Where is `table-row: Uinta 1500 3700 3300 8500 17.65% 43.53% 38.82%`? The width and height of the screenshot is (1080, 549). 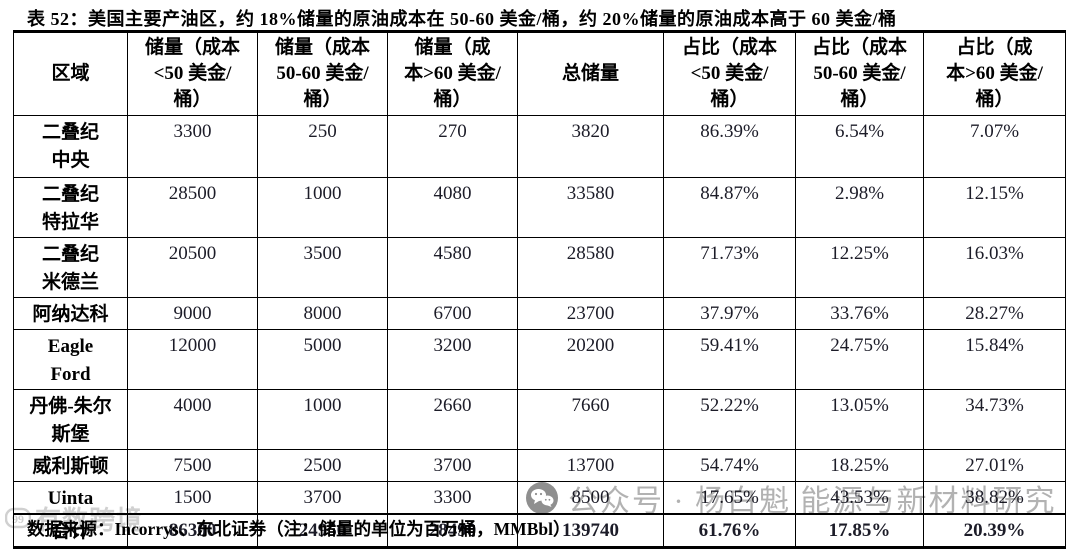 table-row: Uinta 1500 3700 3300 8500 17.65% 43.53% 38.82% is located at coordinates (539, 498).